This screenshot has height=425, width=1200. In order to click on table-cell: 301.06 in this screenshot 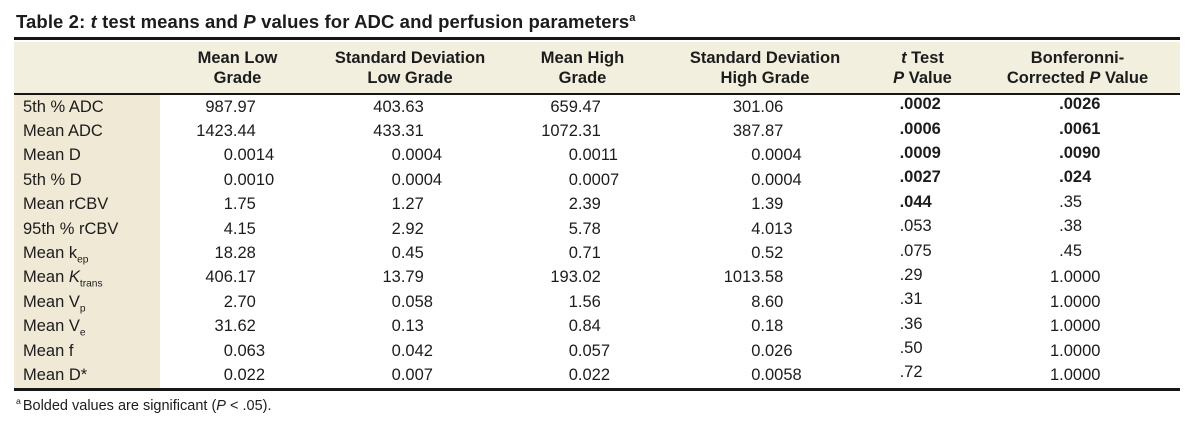, I will do `click(765, 106)`.